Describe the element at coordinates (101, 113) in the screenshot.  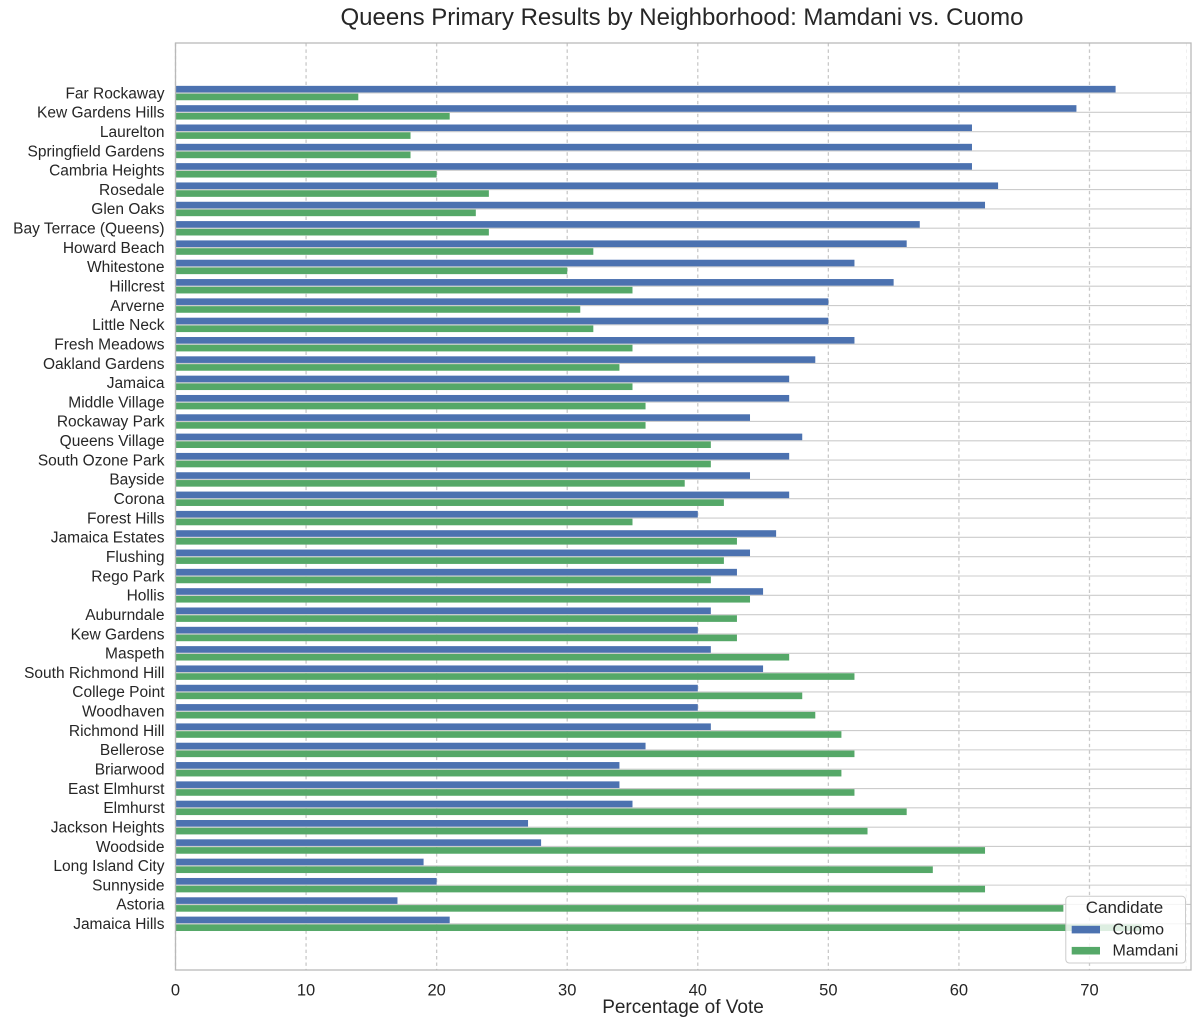
I see `svg-text: Kew Gardens Hills` at that location.